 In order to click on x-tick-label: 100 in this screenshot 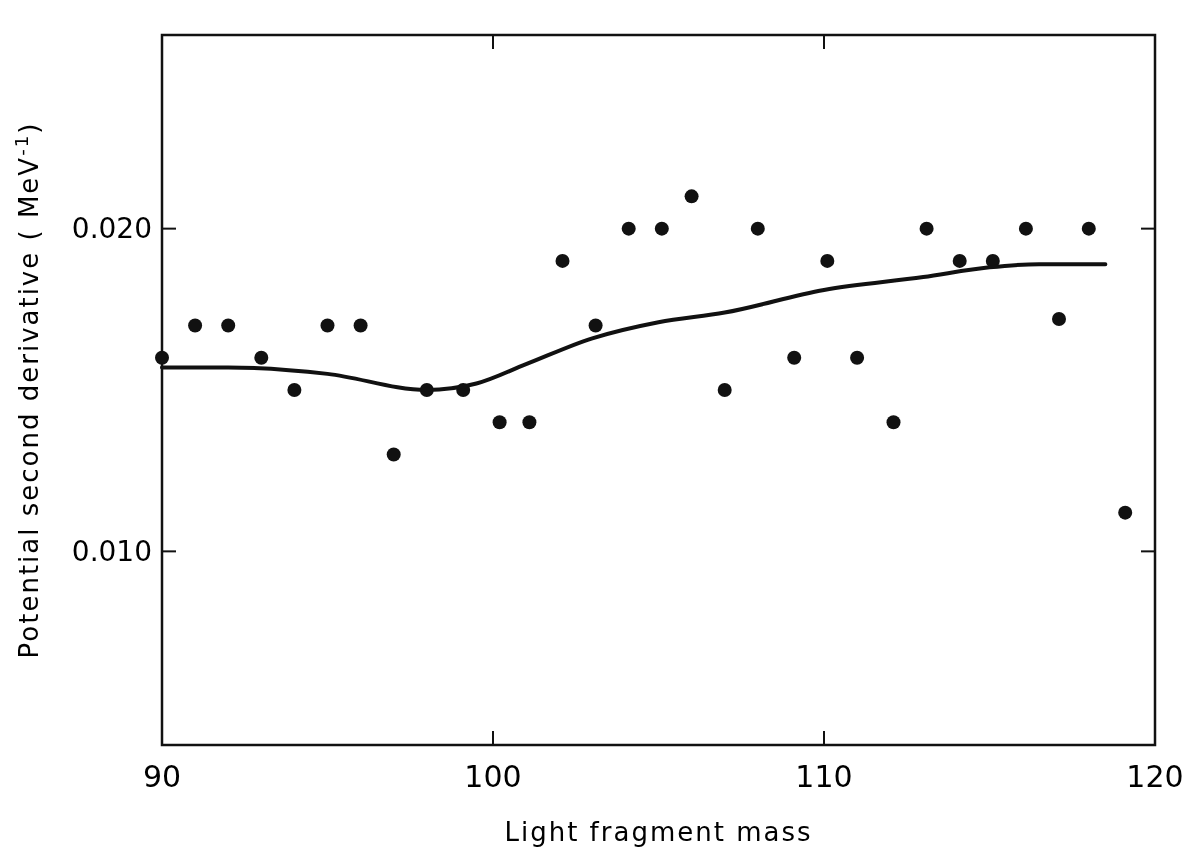, I will do `click(493, 776)`.